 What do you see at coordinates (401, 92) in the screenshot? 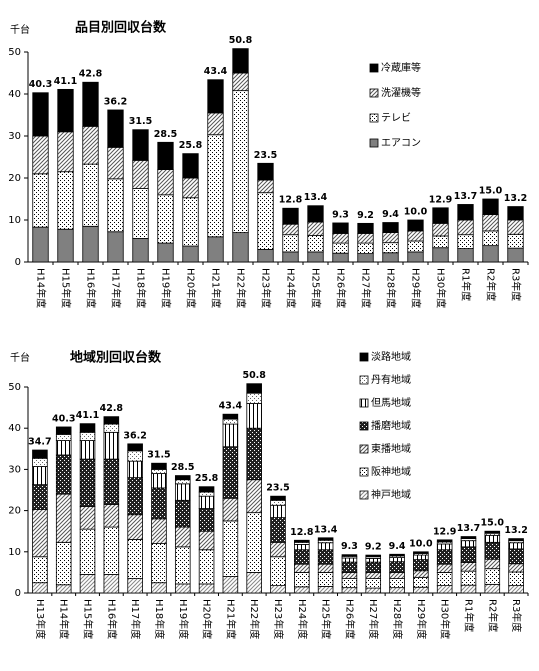
I see `legend-label: 洗濯機等` at bounding box center [401, 92].